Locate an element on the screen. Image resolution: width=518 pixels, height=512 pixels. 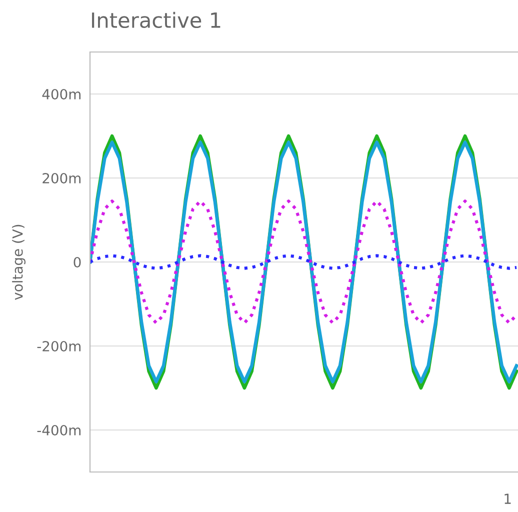
y-tick-label: -200m is located at coordinates (58, 346).